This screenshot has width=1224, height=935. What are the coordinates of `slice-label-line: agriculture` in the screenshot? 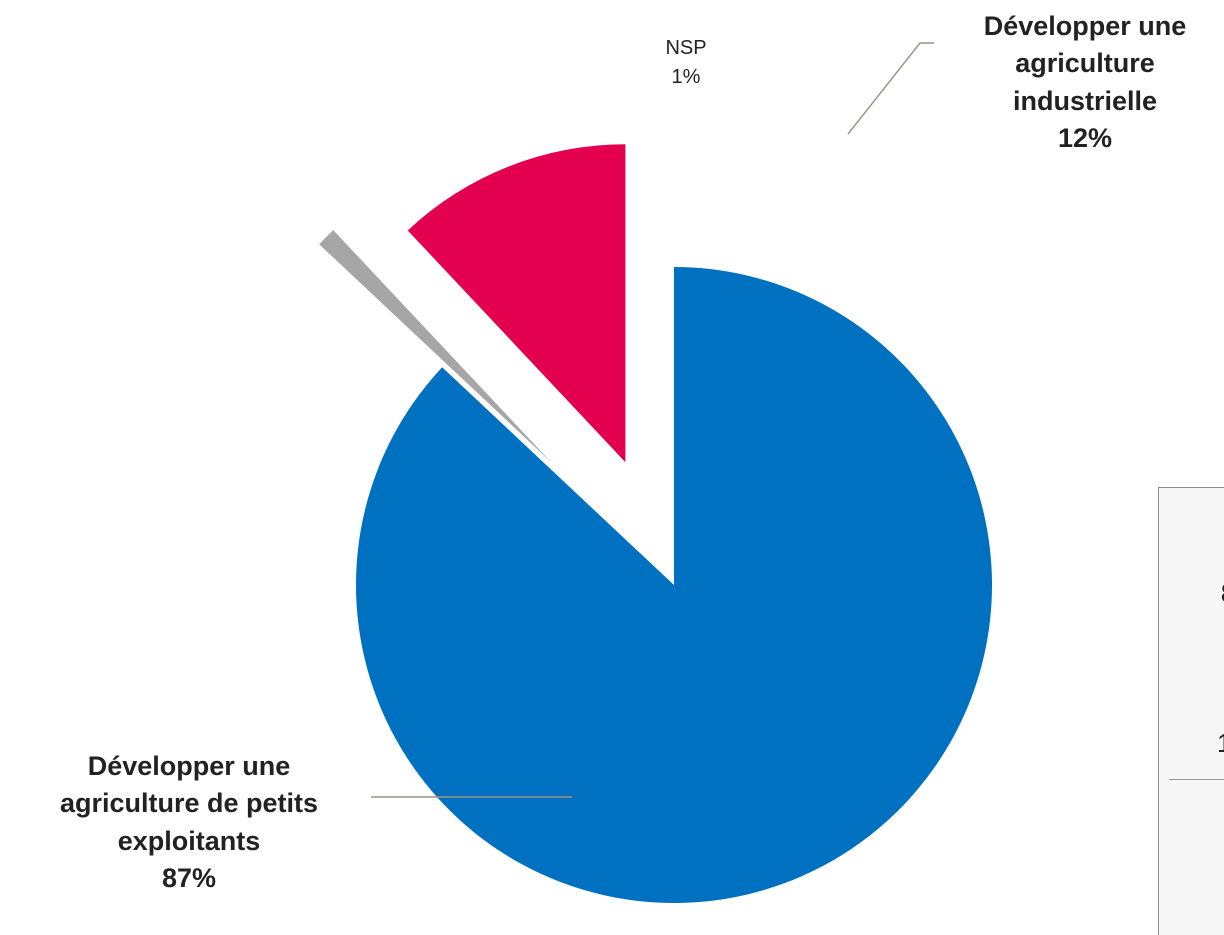 It's located at (1085, 63).